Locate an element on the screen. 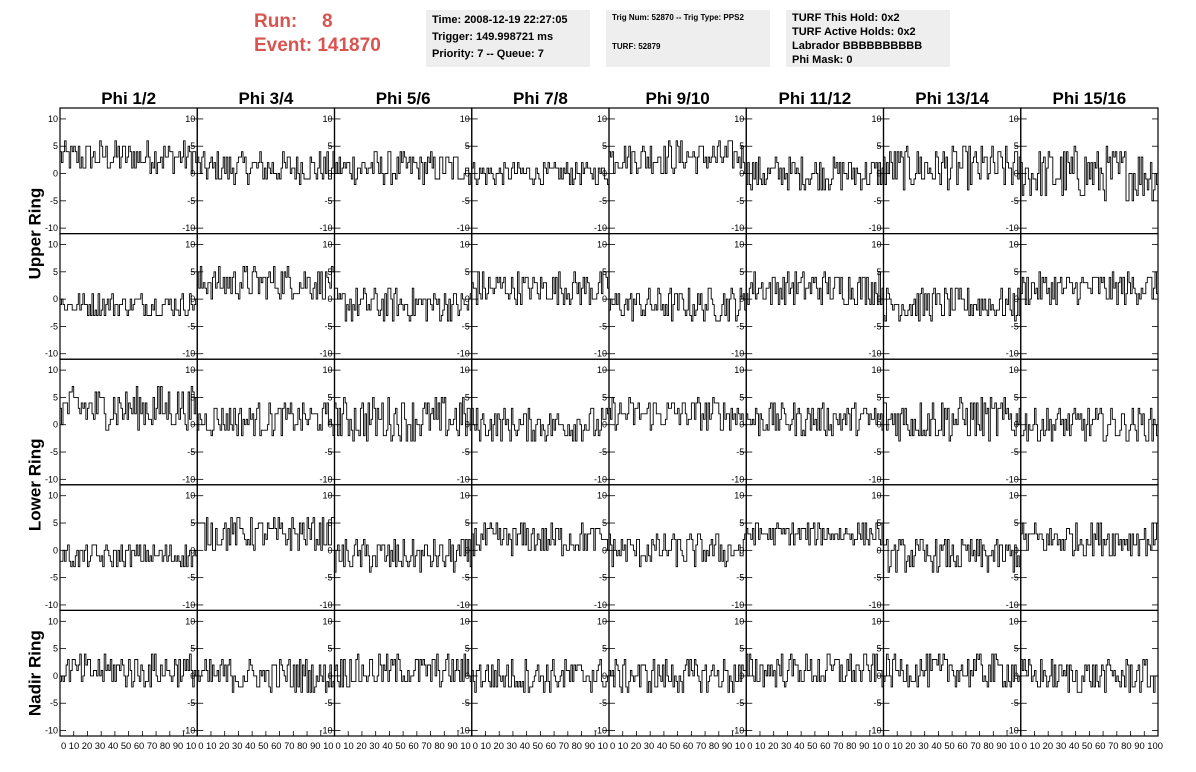 The image size is (1196, 772). waveform-trace-r5-c7 is located at coordinates (952, 670).